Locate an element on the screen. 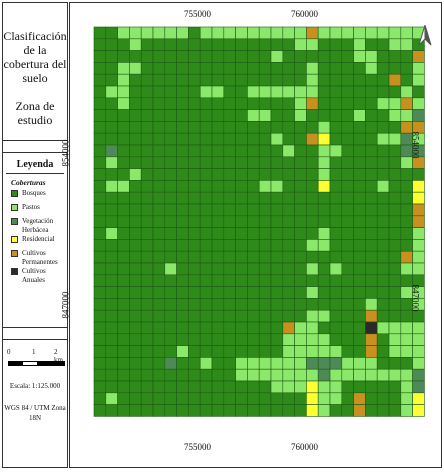 The width and height of the screenshot is (444, 472). legend-item-cultivos-anuales: Cultivos Anuales is located at coordinates (35, 276).